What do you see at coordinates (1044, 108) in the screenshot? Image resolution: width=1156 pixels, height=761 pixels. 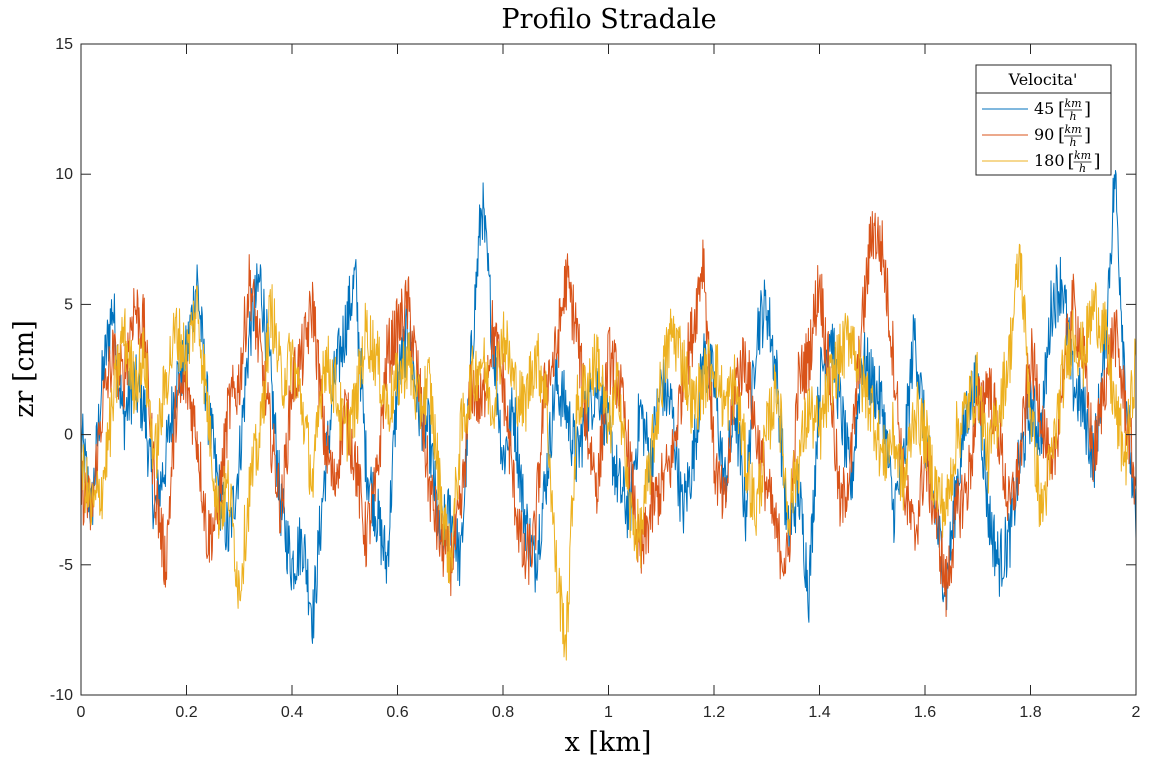 I see `legend-label-45: 45` at bounding box center [1044, 108].